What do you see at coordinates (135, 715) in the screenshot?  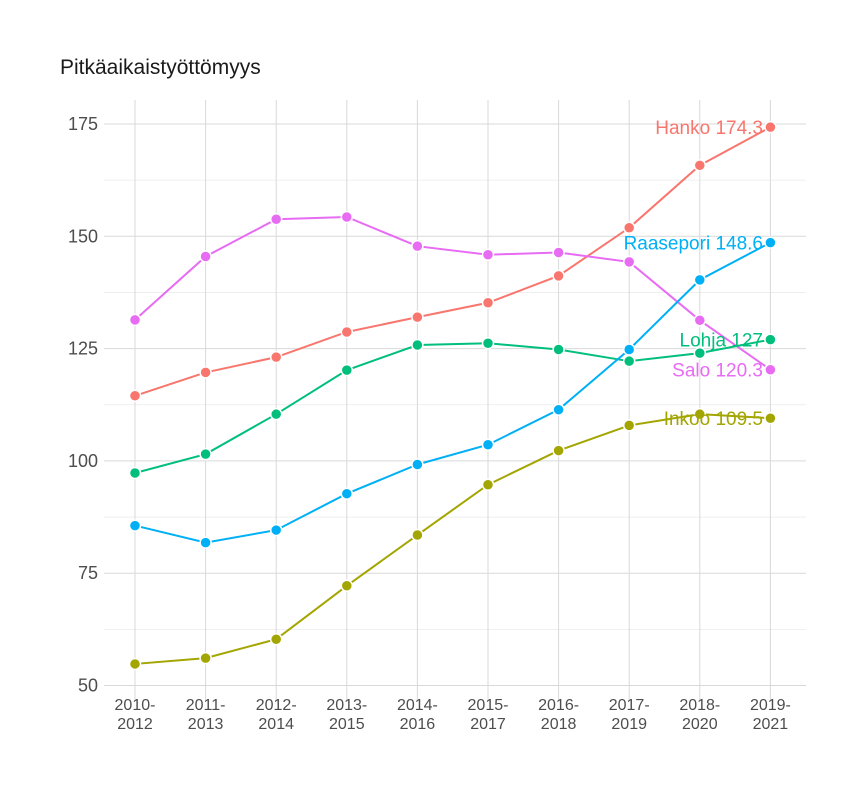 I see `x-tick-label: 2010- 2012` at bounding box center [135, 715].